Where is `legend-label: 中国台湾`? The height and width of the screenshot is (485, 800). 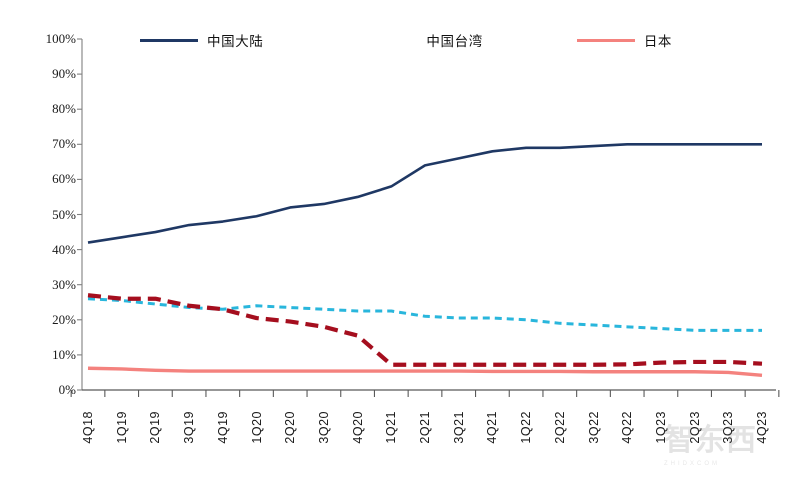 legend-label: 中国台湾 is located at coordinates (454, 42).